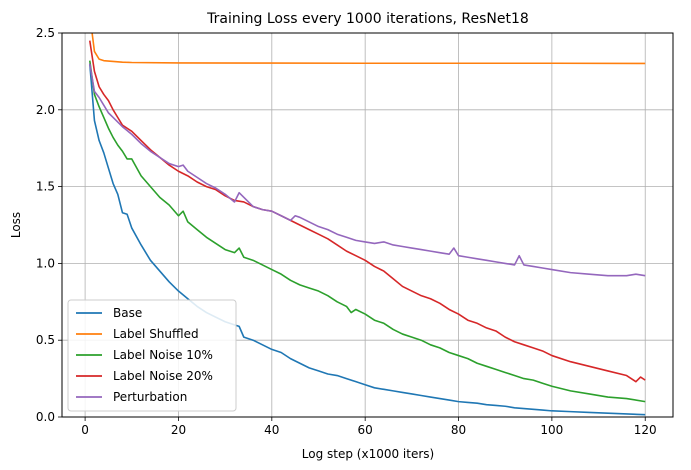 This screenshot has width=691, height=470. Describe the element at coordinates (163, 355) in the screenshot. I see `legend-label: Label Noise 10%` at that location.